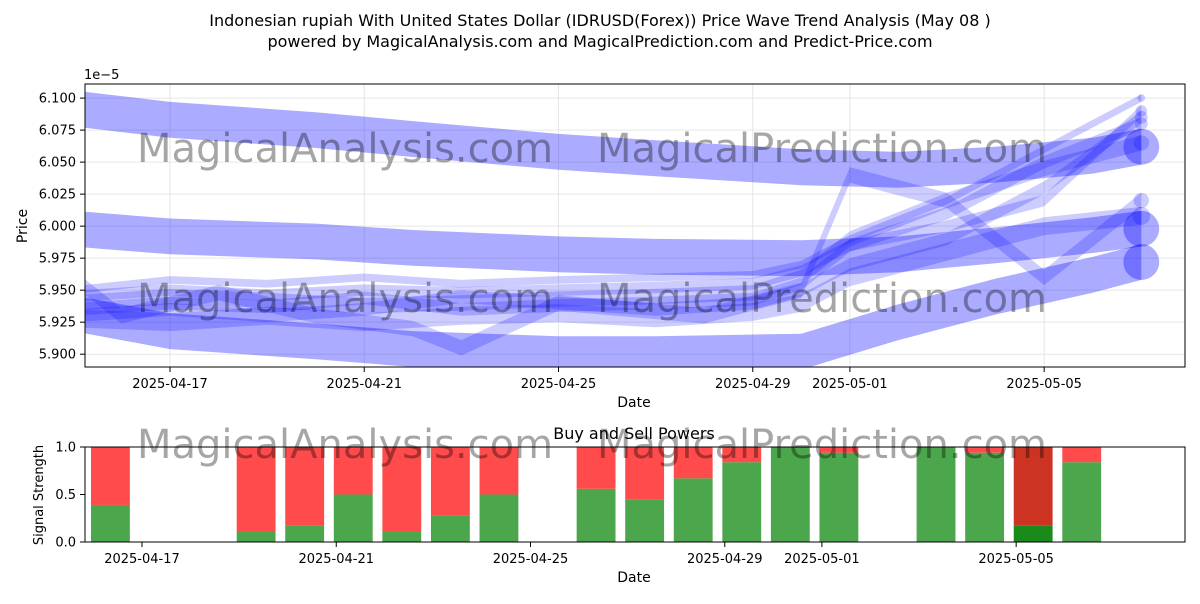 The image size is (1200, 604). What do you see at coordinates (57, 99) in the screenshot?
I see `top-y-tick-label: 6.100` at bounding box center [57, 99].